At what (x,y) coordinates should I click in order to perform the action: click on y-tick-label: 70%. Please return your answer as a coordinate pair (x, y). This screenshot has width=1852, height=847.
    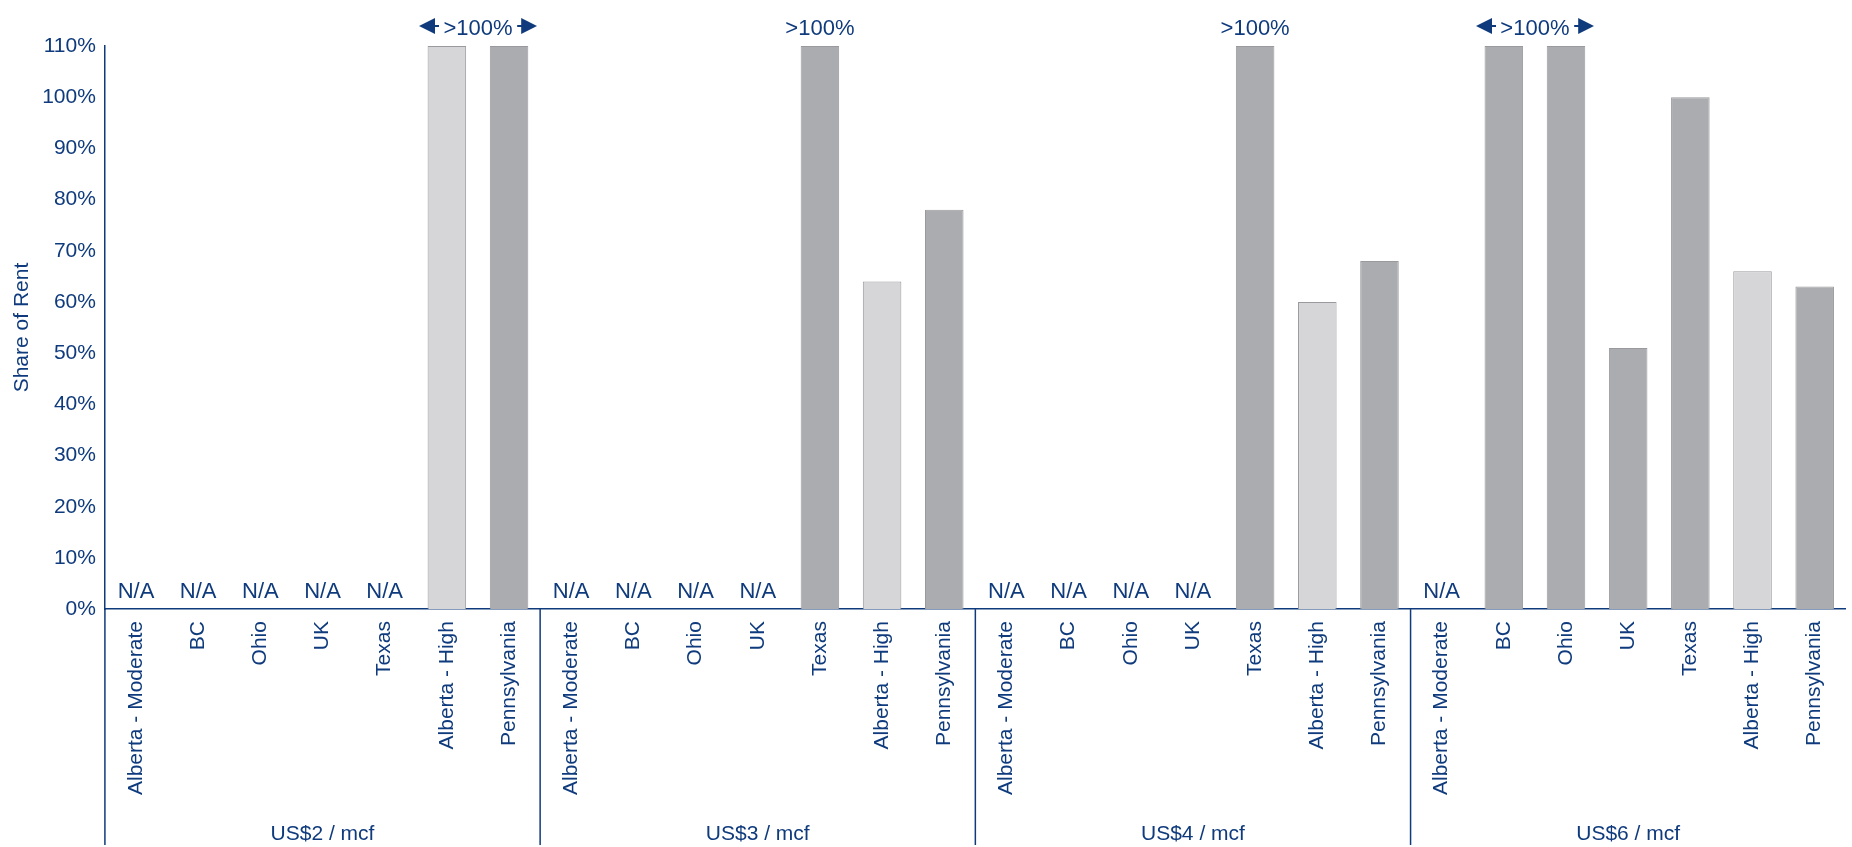
    Looking at the image, I should click on (74, 249).